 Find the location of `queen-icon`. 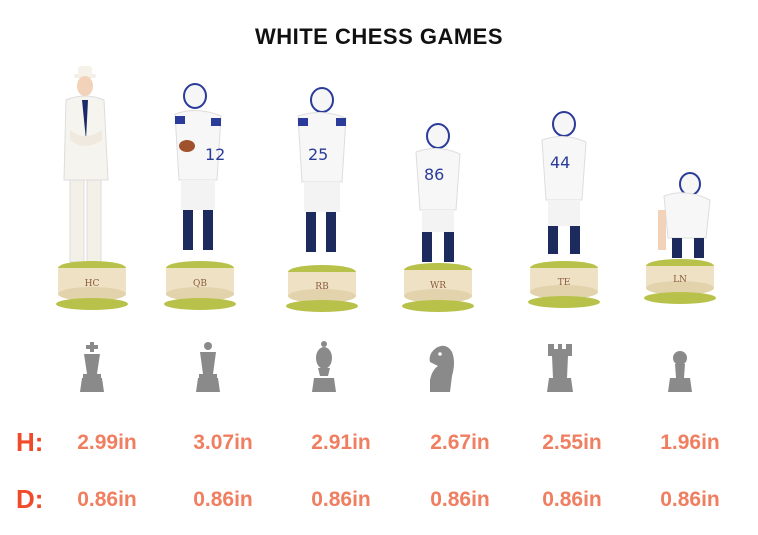

queen-icon is located at coordinates (208, 368).